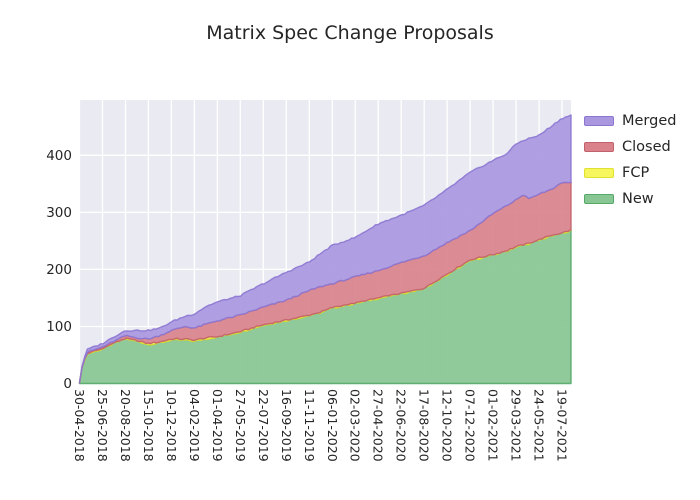  I want to click on x-tick-label: 22-07-2019, so click(263, 425).